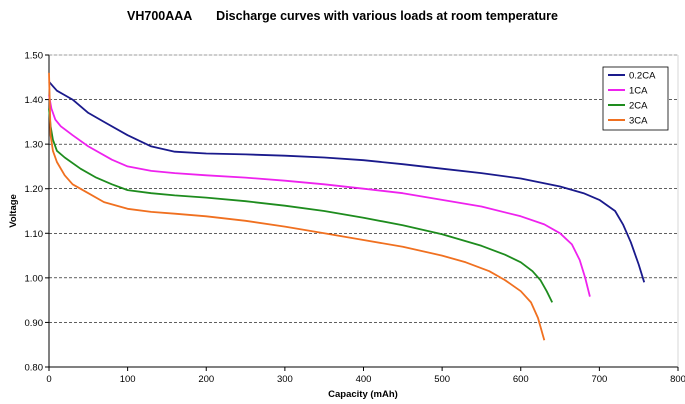 The width and height of the screenshot is (685, 404). What do you see at coordinates (638, 106) in the screenshot?
I see `legend-label: 2CA` at bounding box center [638, 106].